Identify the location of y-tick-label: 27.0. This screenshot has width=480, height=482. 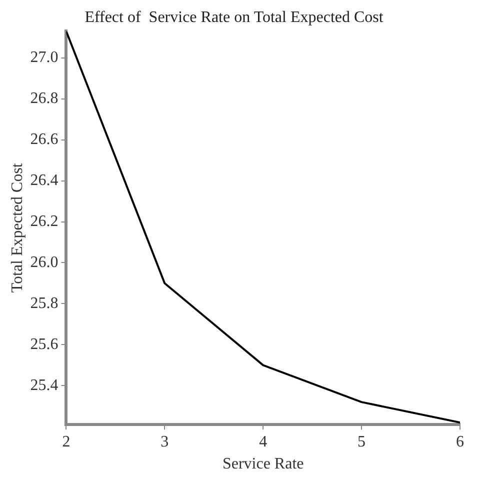
(44, 57).